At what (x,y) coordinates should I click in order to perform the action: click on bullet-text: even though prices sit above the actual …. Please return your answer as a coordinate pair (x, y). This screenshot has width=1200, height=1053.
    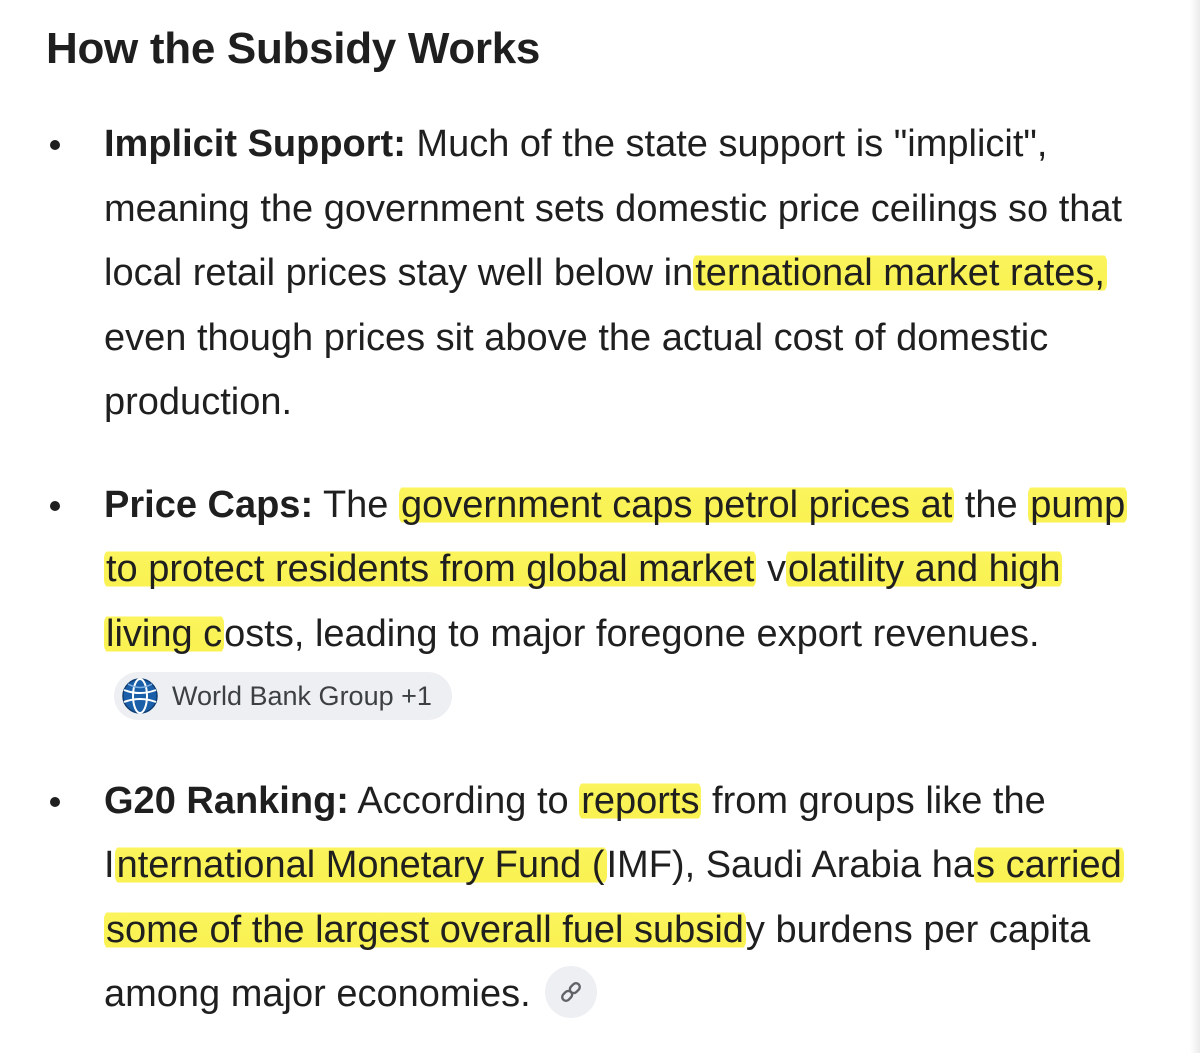
    Looking at the image, I should click on (576, 370).